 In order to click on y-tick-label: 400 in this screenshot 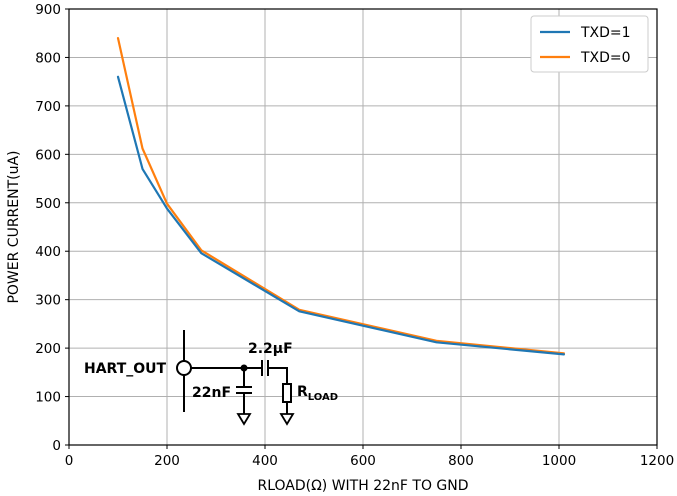, I will do `click(48, 252)`.